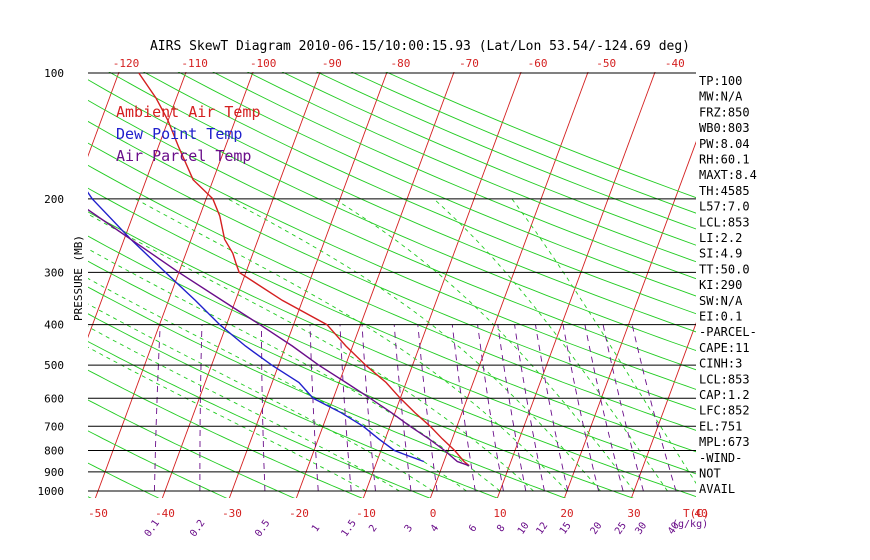  I want to click on legend-item: Dew Point Temp, so click(179, 134).